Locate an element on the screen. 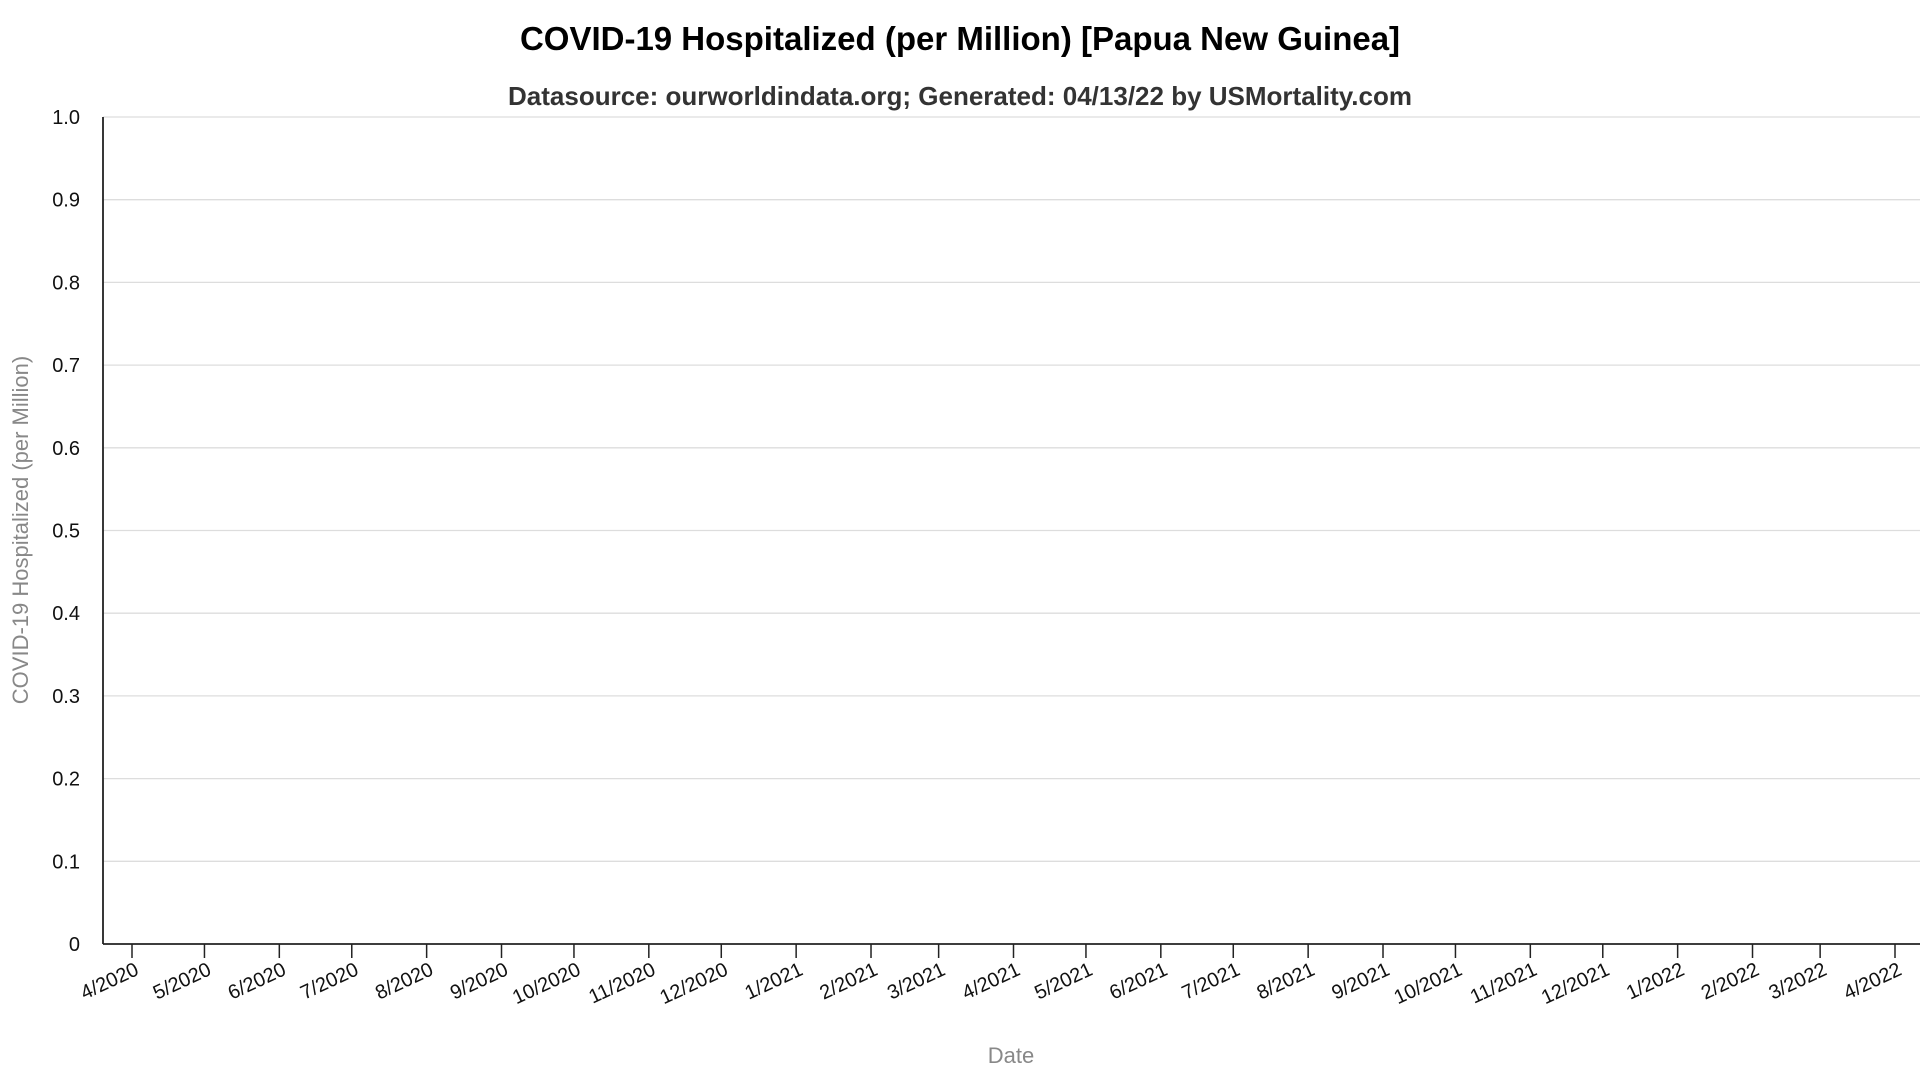 The height and width of the screenshot is (1085, 1920). x-tick-label: 11/2021 is located at coordinates (1503, 984).